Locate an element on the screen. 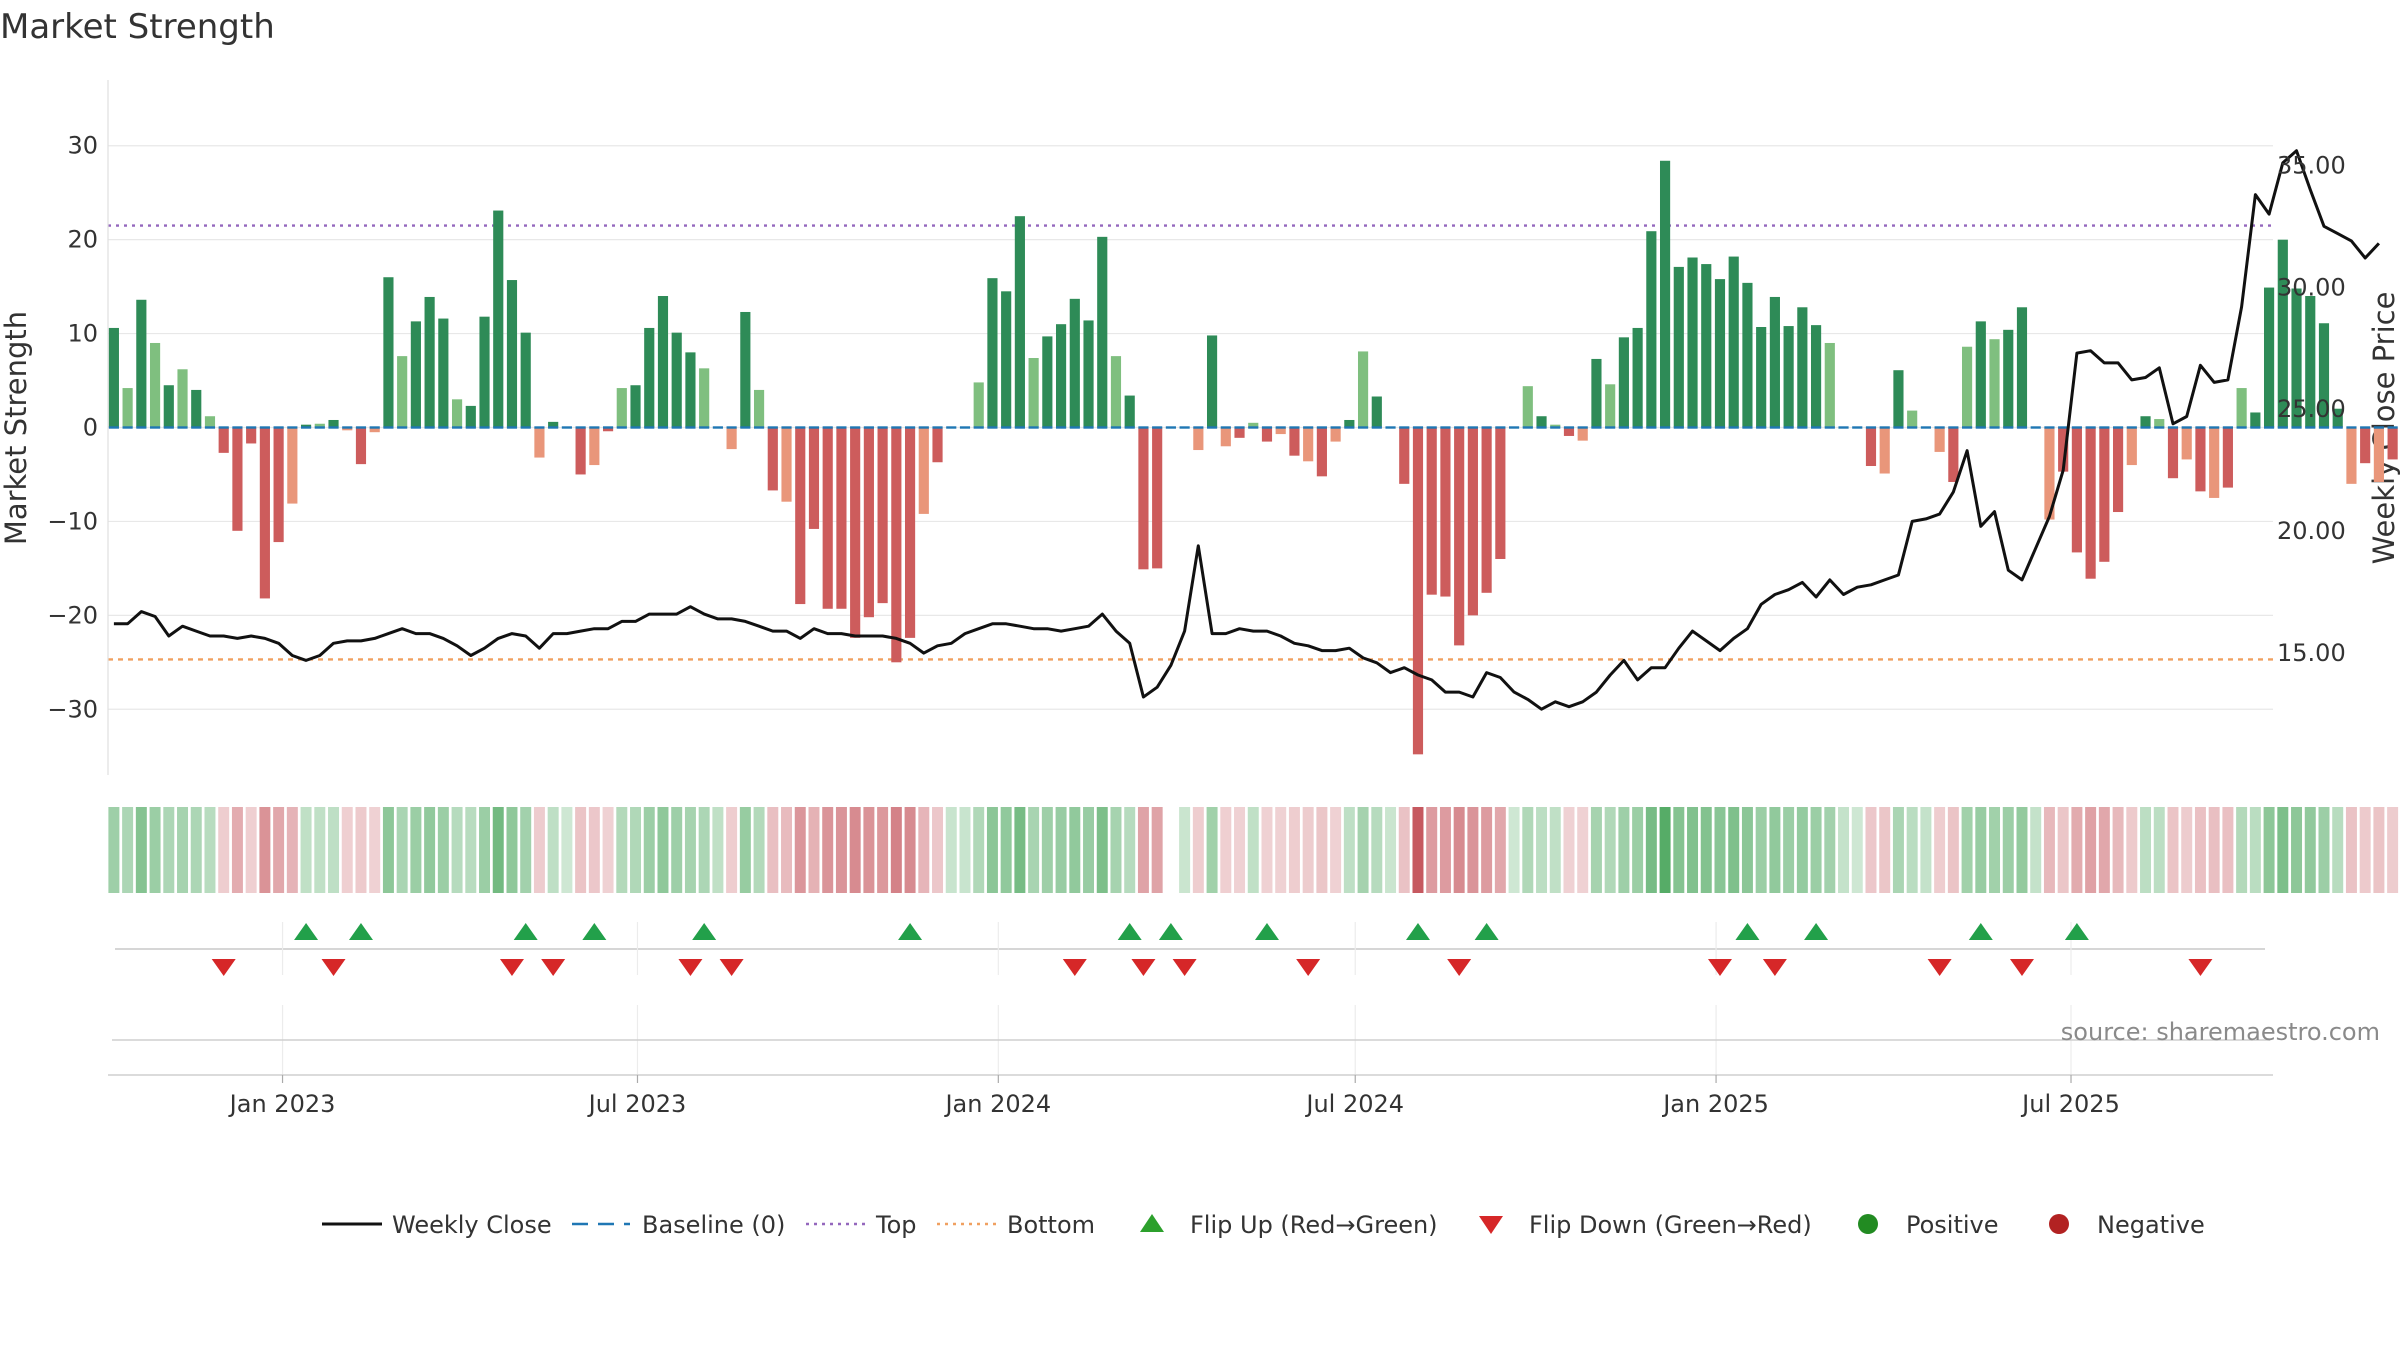 Image resolution: width=2400 pixels, height=1350 pixels. flip-markers-panel is located at coordinates (1190, 949).